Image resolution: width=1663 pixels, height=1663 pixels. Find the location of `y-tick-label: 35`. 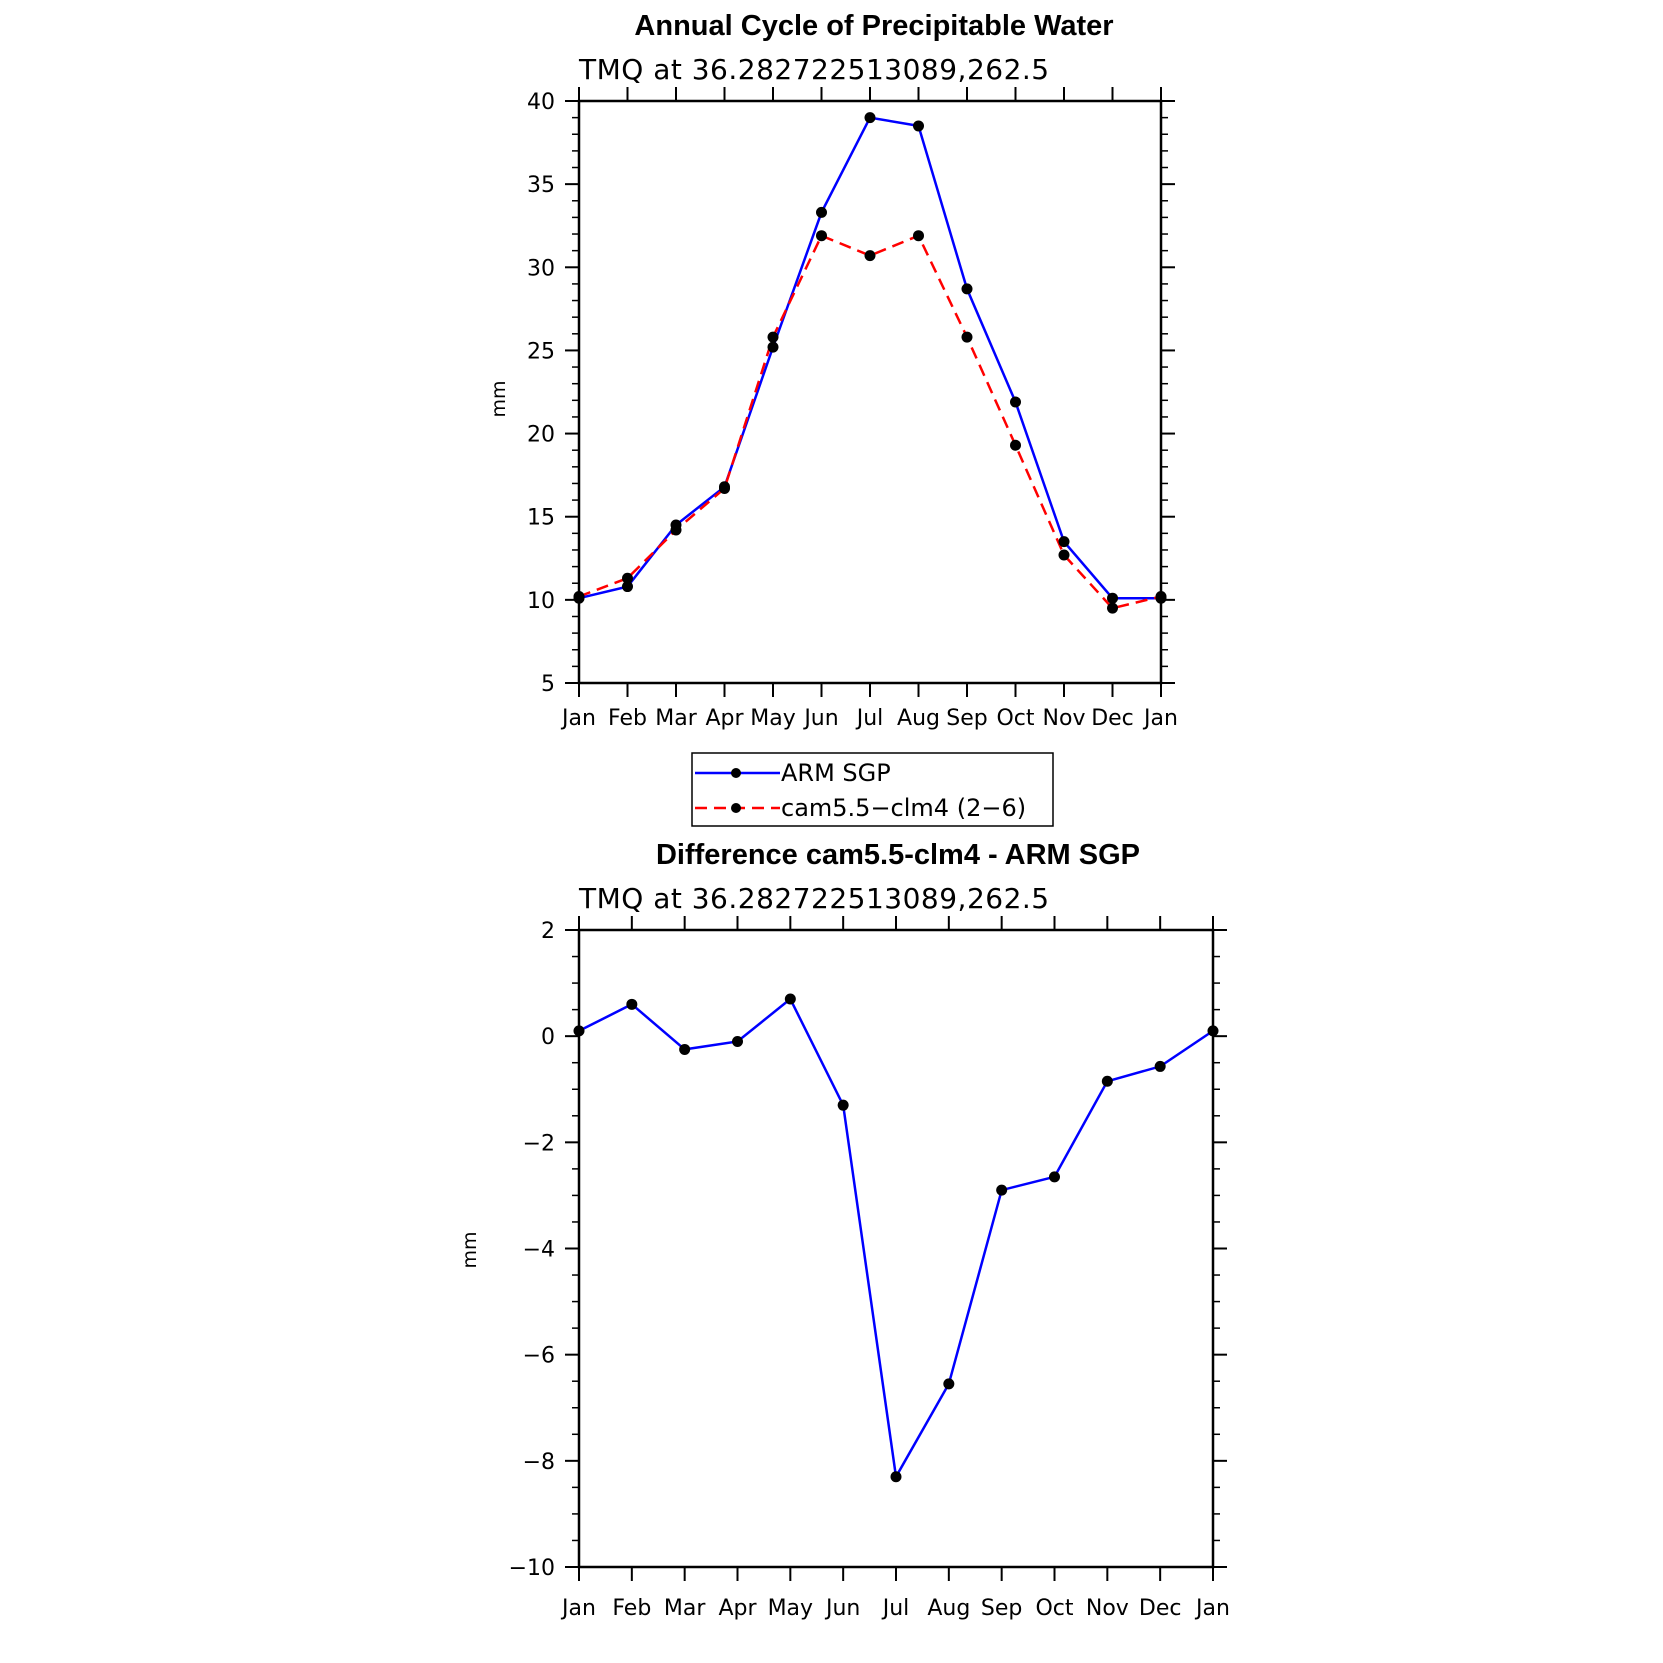

y-tick-label: 35 is located at coordinates (541, 185).